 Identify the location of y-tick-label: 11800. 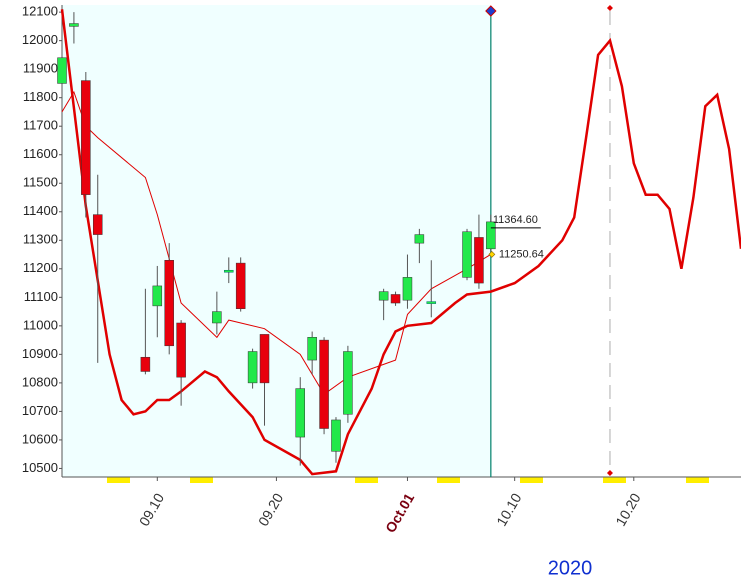
(40, 96).